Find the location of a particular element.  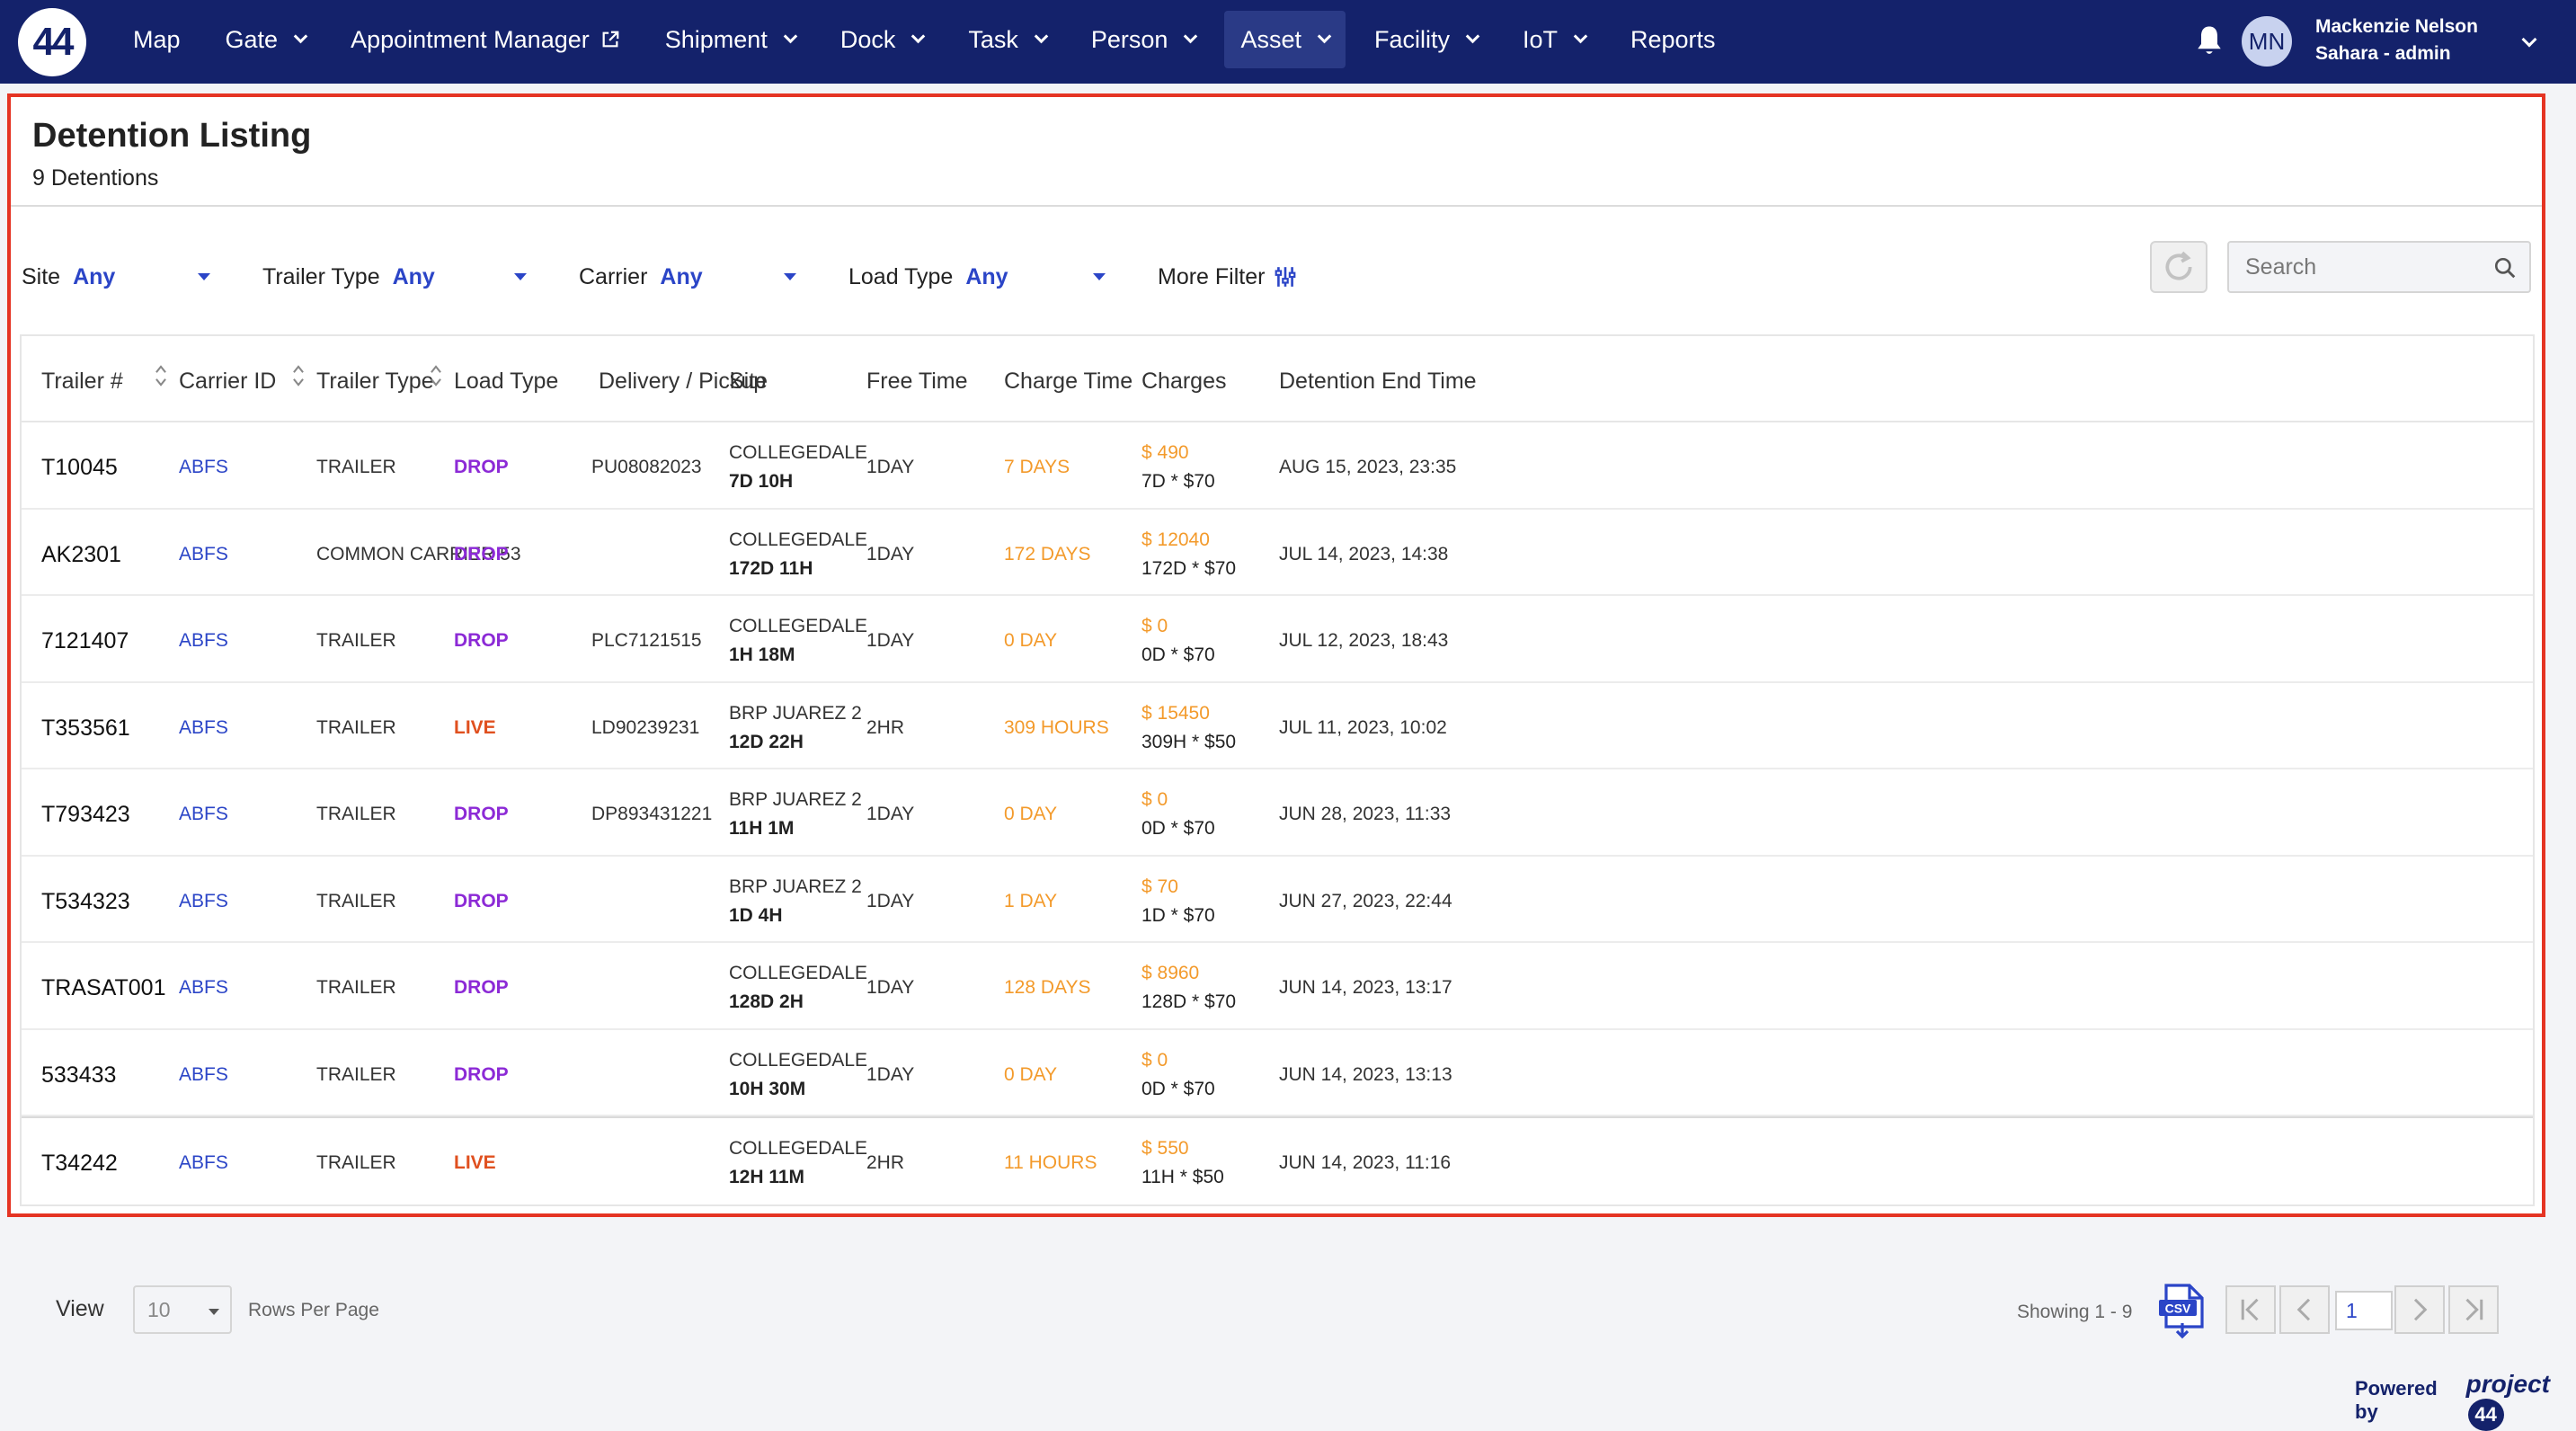

charge-calculation: 0D * $70 is located at coordinates (1178, 1088).